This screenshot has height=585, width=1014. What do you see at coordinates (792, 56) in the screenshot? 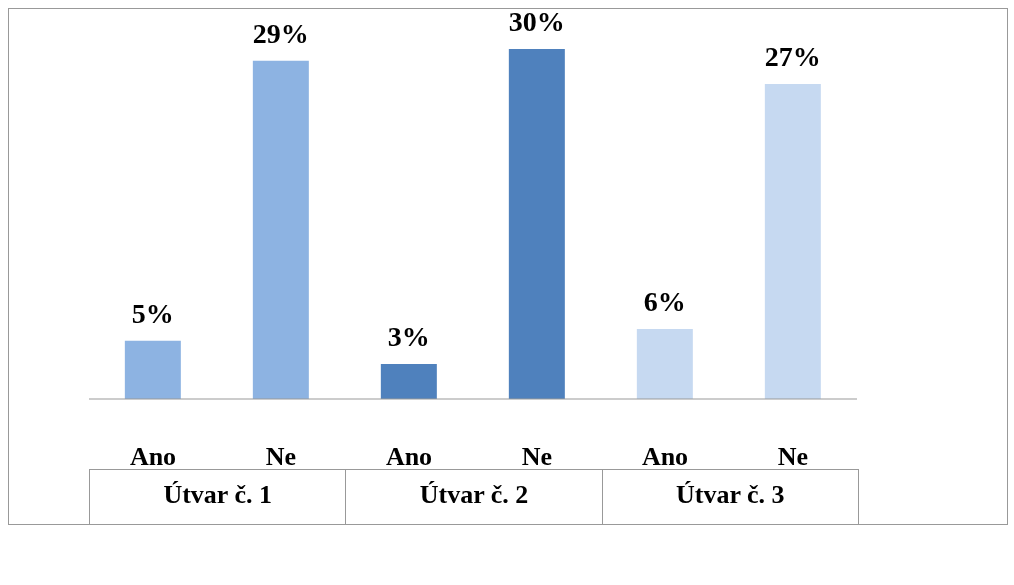
I see `data-label: 27%` at bounding box center [792, 56].